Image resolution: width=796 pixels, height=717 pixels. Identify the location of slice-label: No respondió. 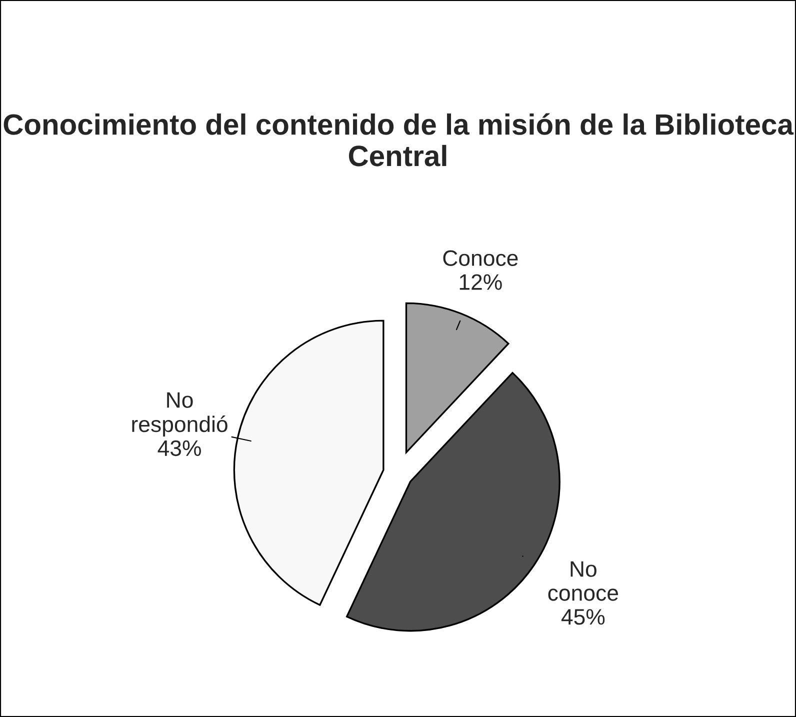
(180, 414).